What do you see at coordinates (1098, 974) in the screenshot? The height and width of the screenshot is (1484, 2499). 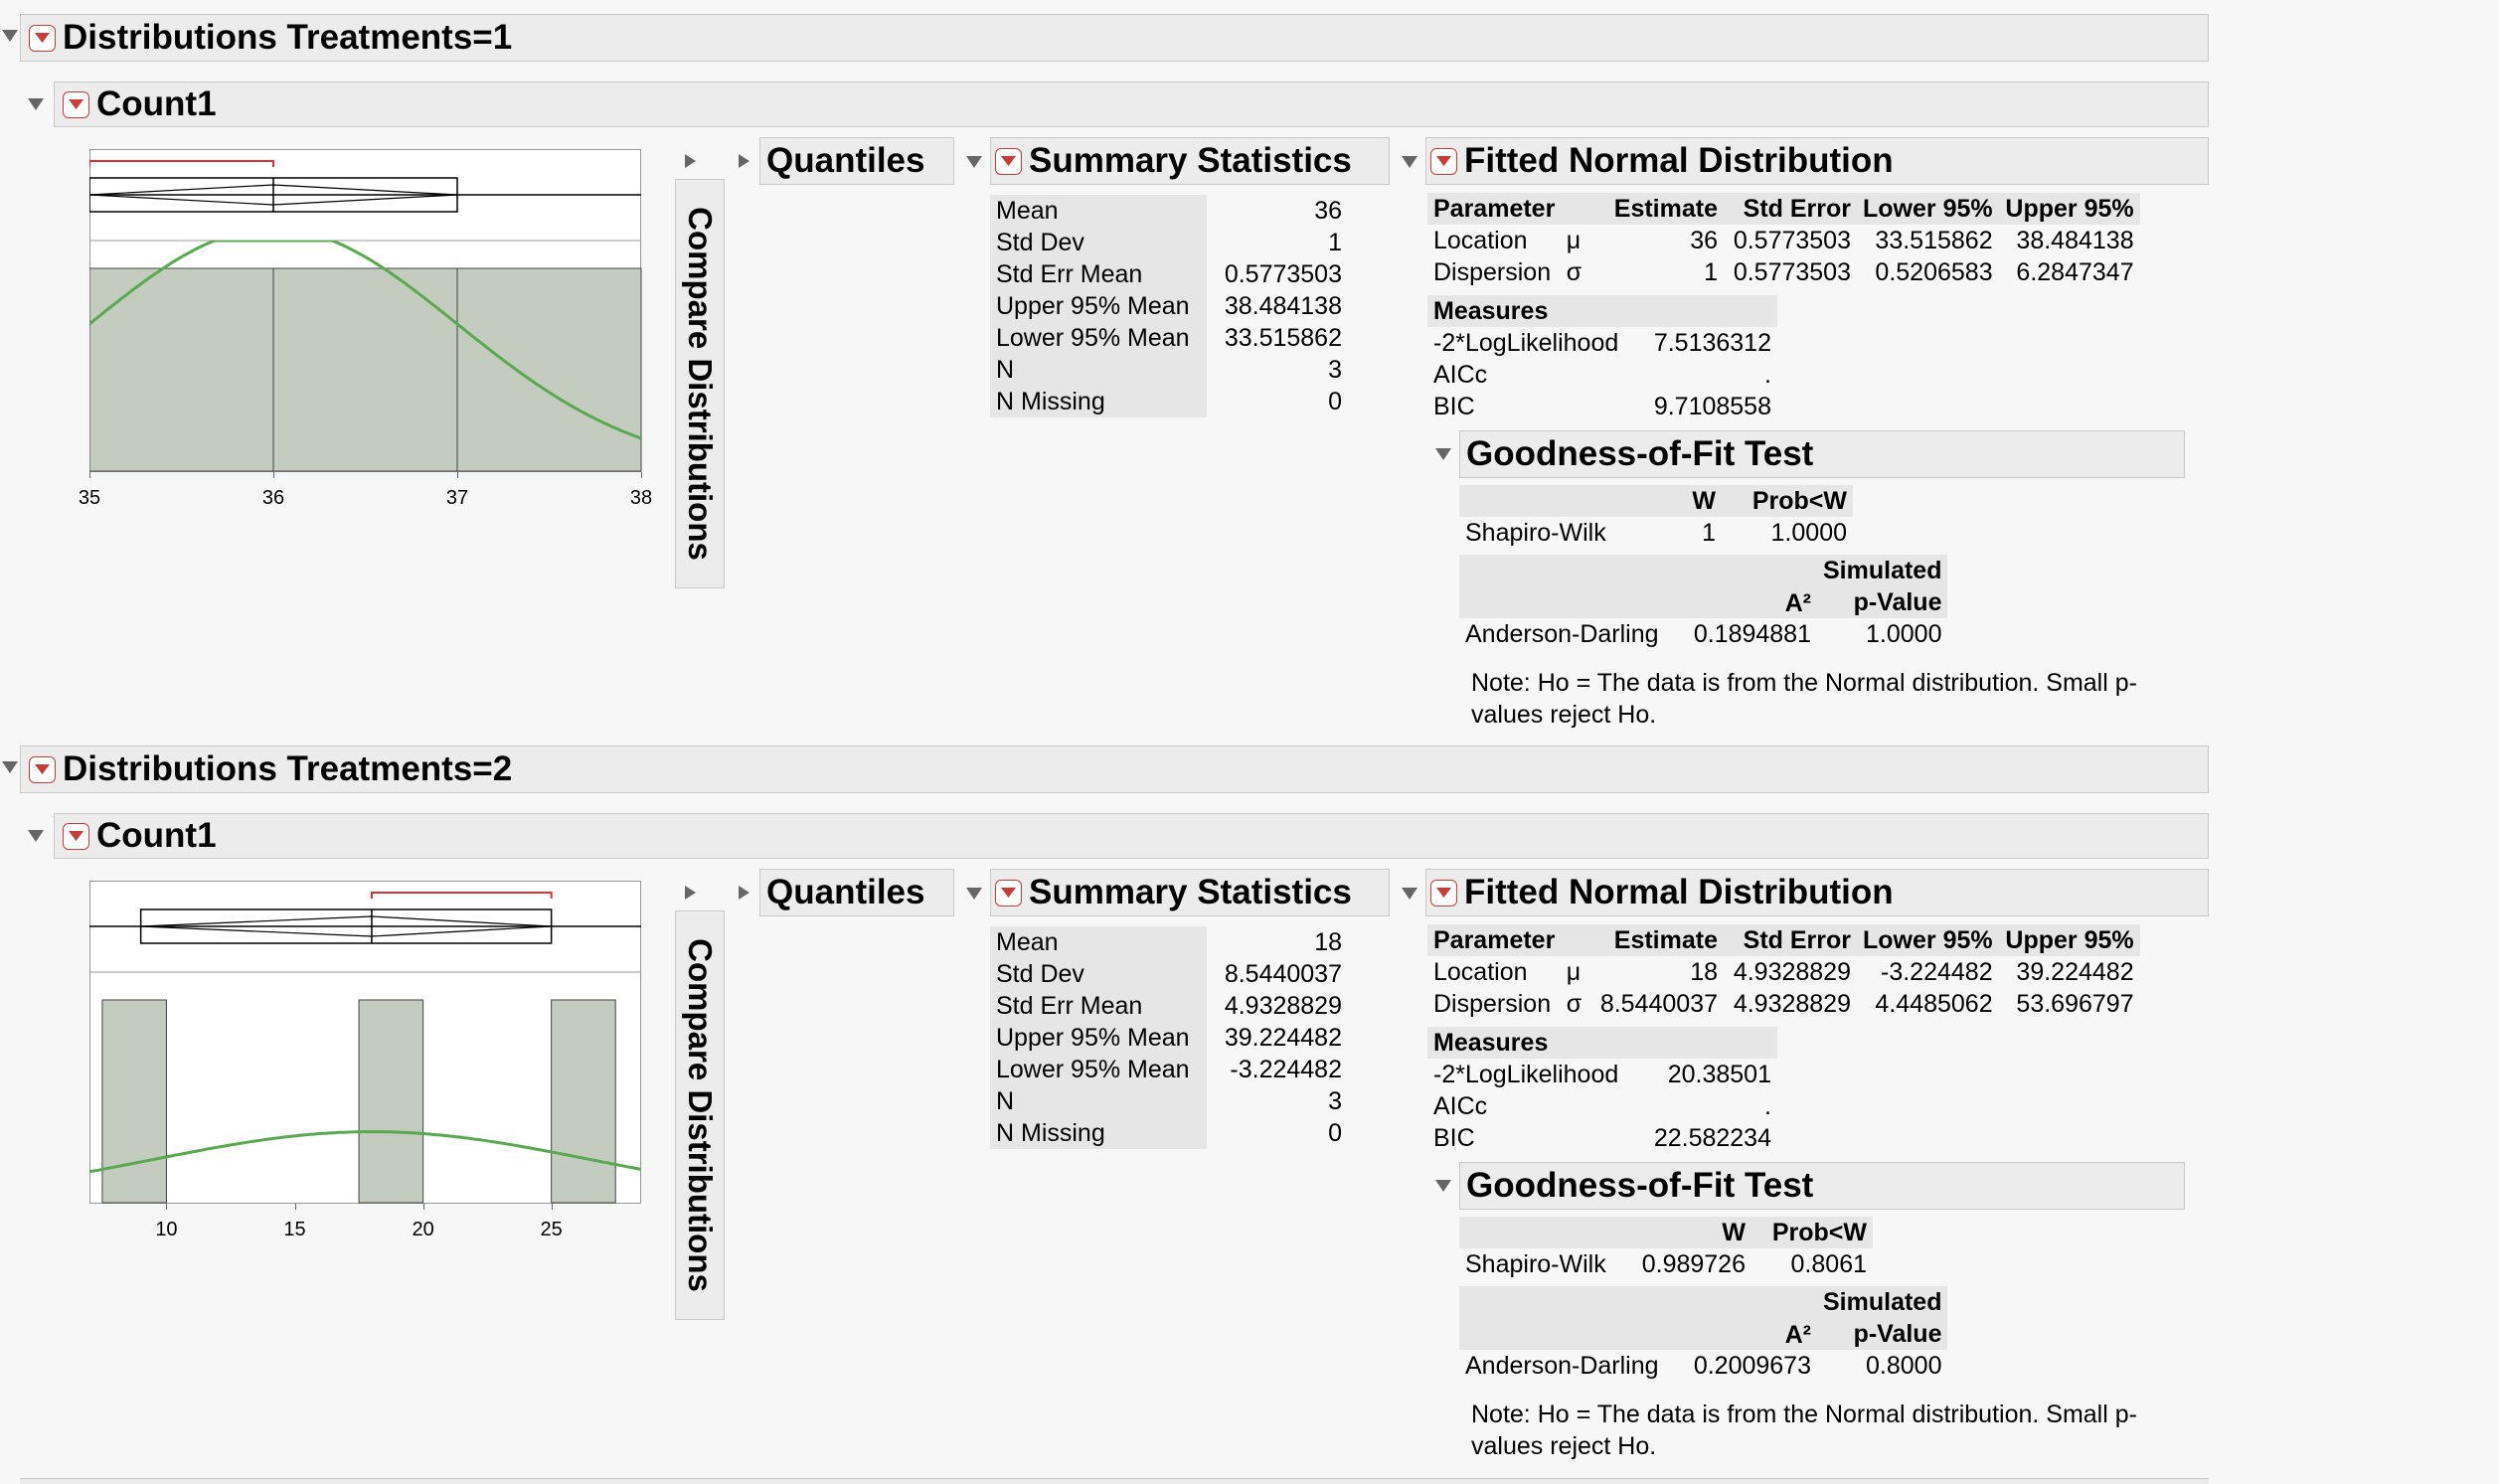 I see `stat-label: Std Dev` at bounding box center [1098, 974].